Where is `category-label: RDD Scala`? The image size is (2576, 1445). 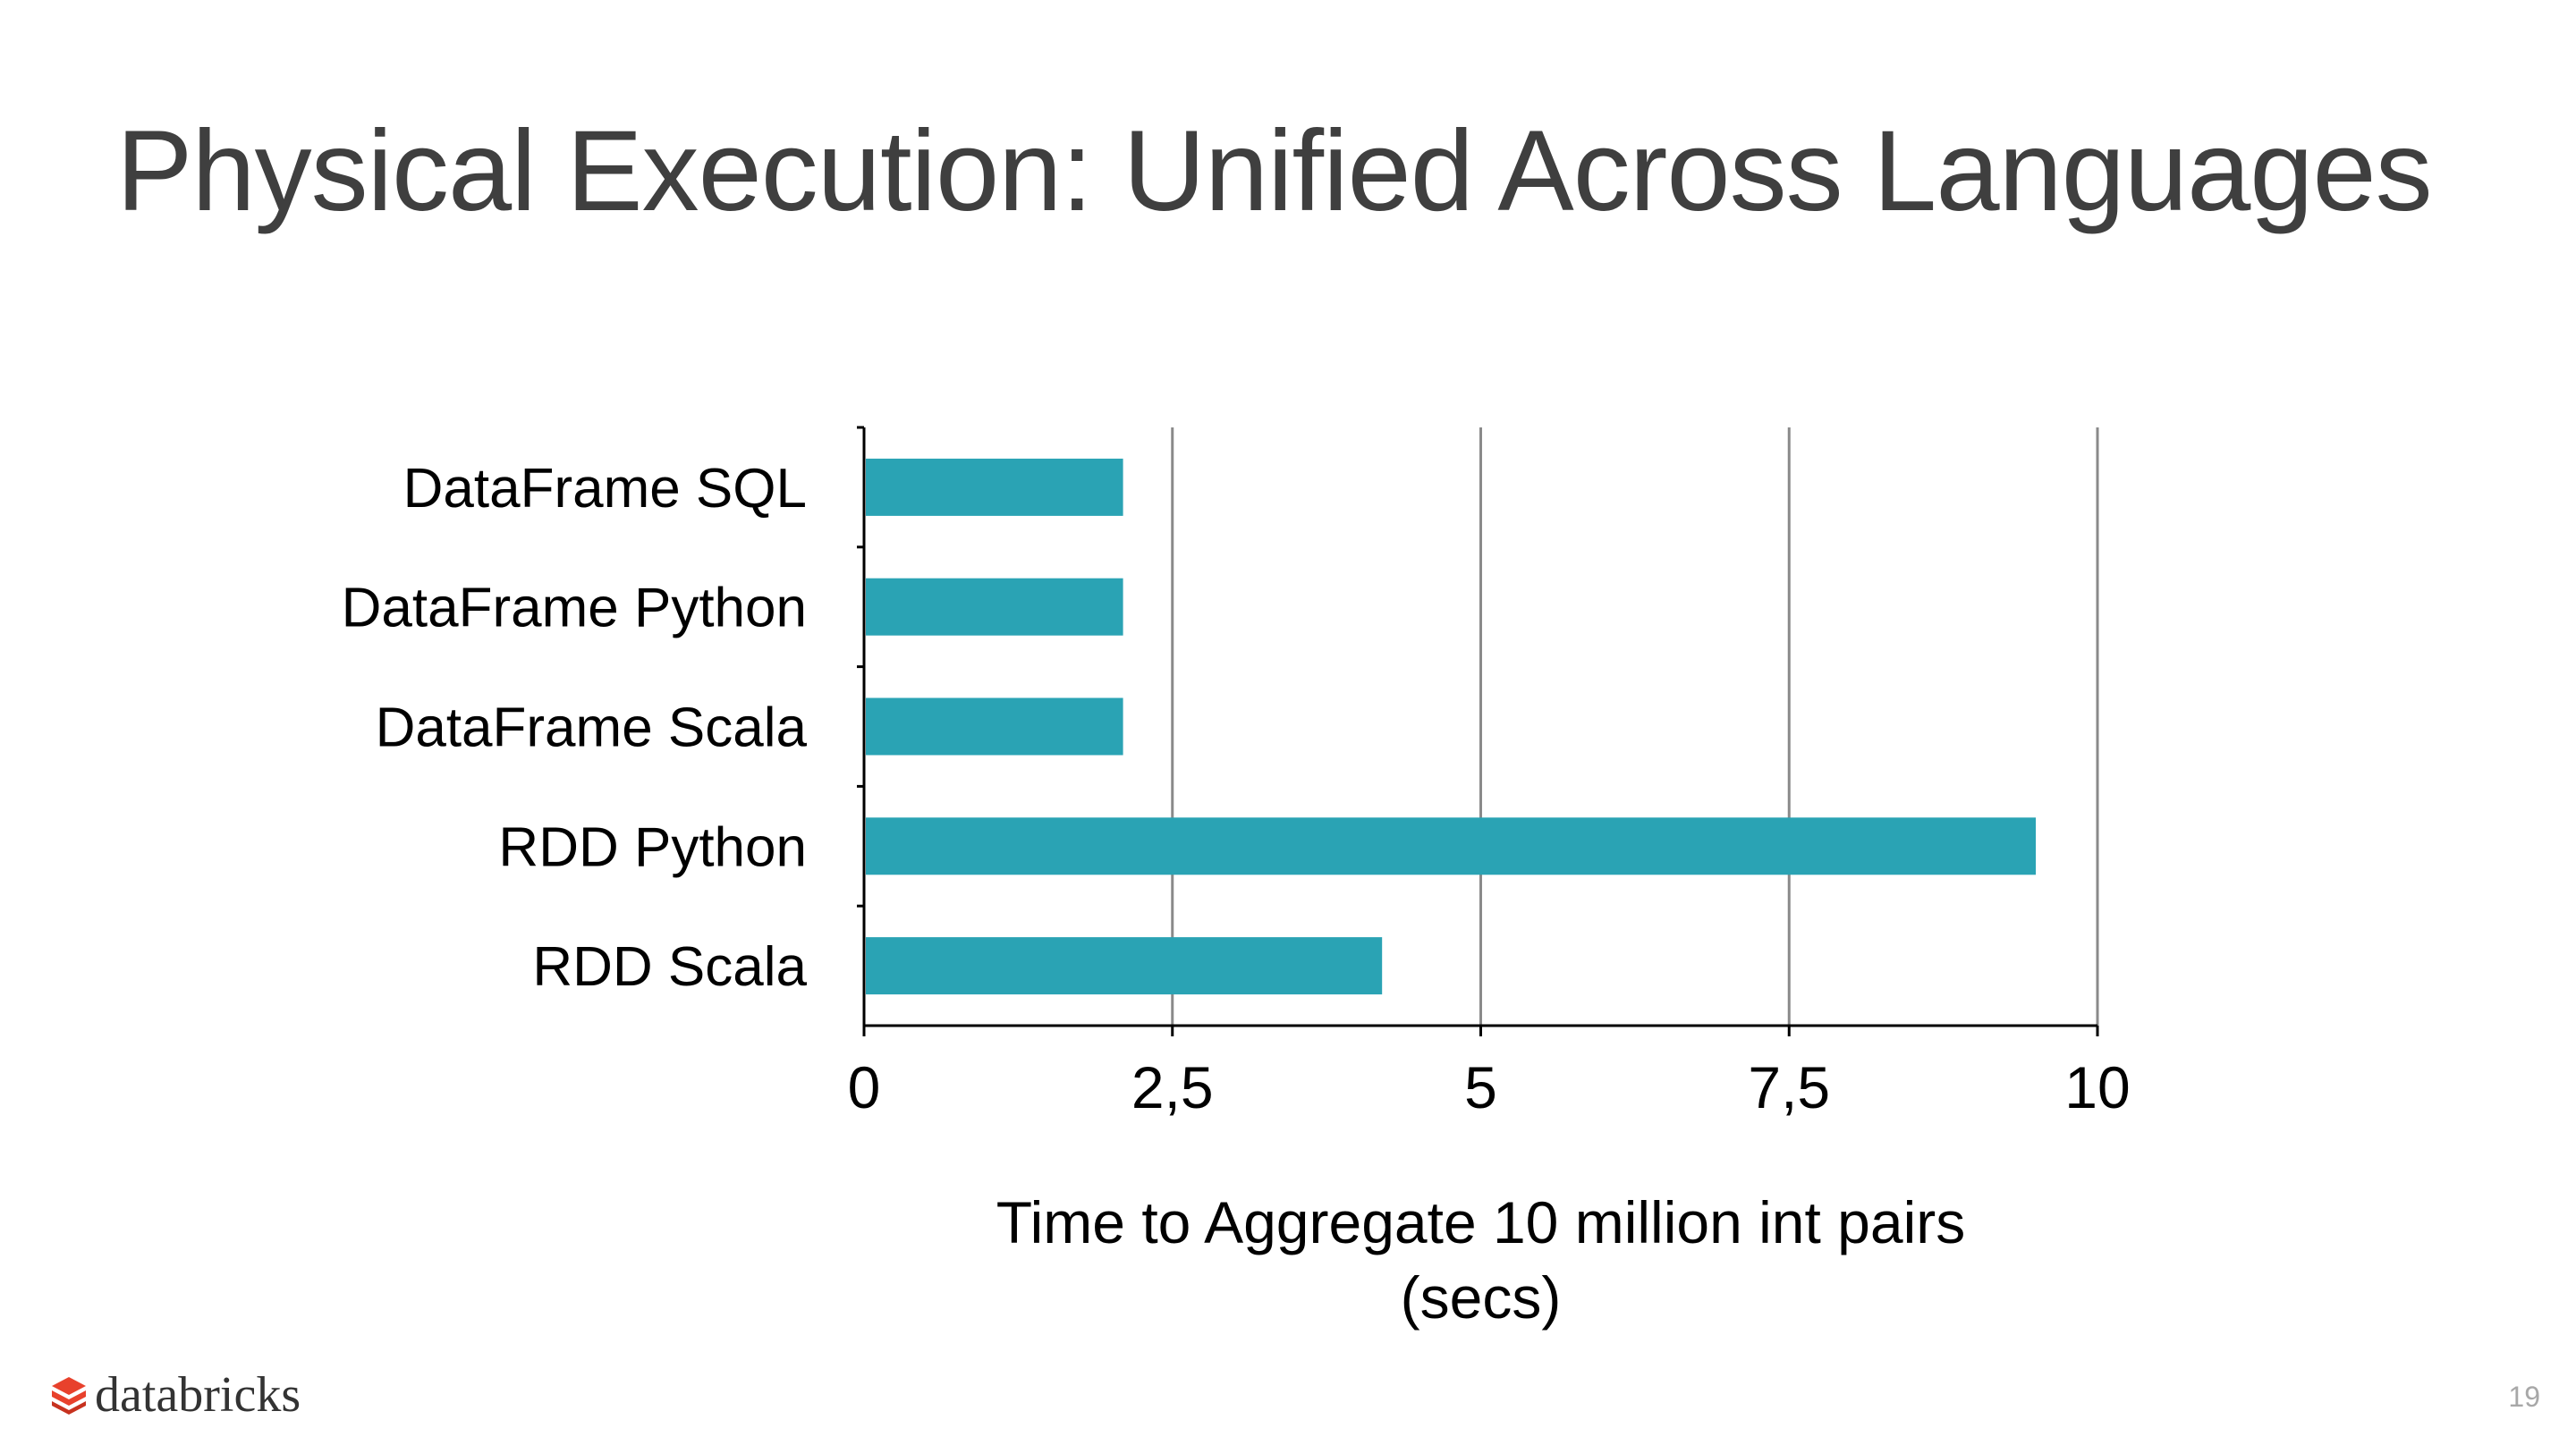
category-label: RDD Scala is located at coordinates (669, 967).